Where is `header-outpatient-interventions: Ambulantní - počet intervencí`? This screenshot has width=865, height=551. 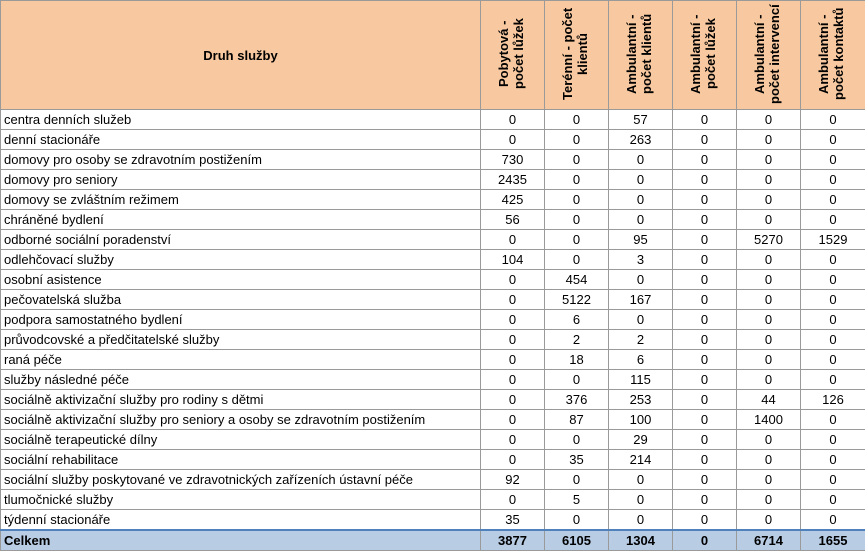 header-outpatient-interventions: Ambulantní - počet intervencí is located at coordinates (769, 55).